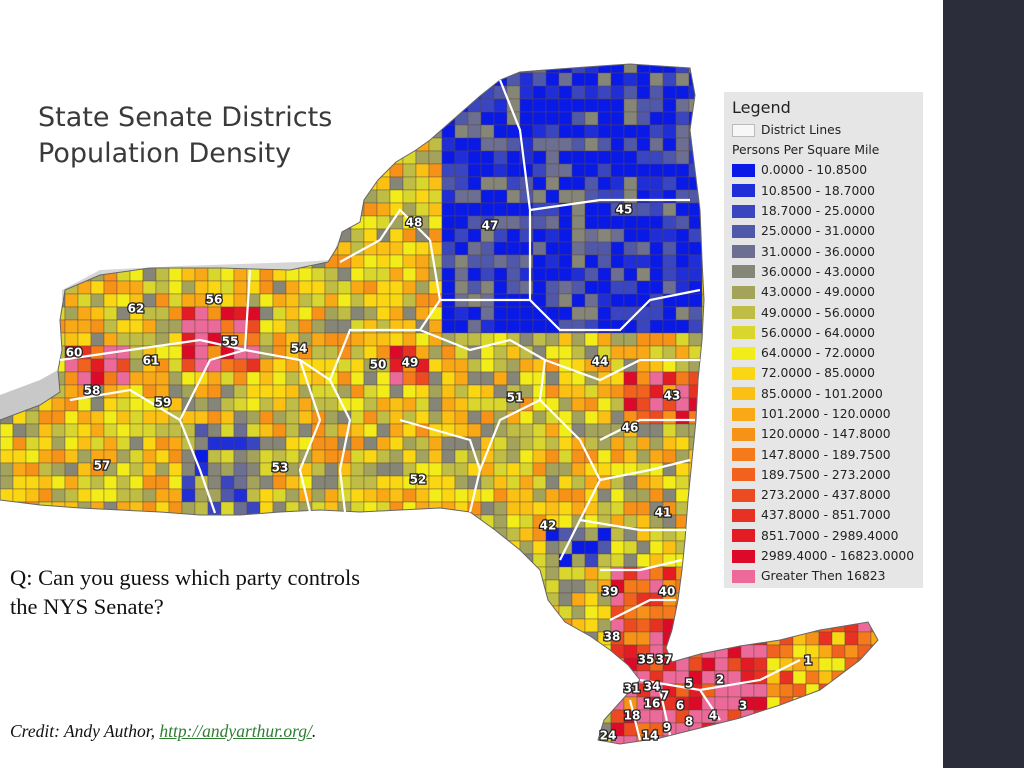 This screenshot has height=768, width=1024. What do you see at coordinates (235, 731) in the screenshot?
I see `credit-link: http://andyarthur.org/` at bounding box center [235, 731].